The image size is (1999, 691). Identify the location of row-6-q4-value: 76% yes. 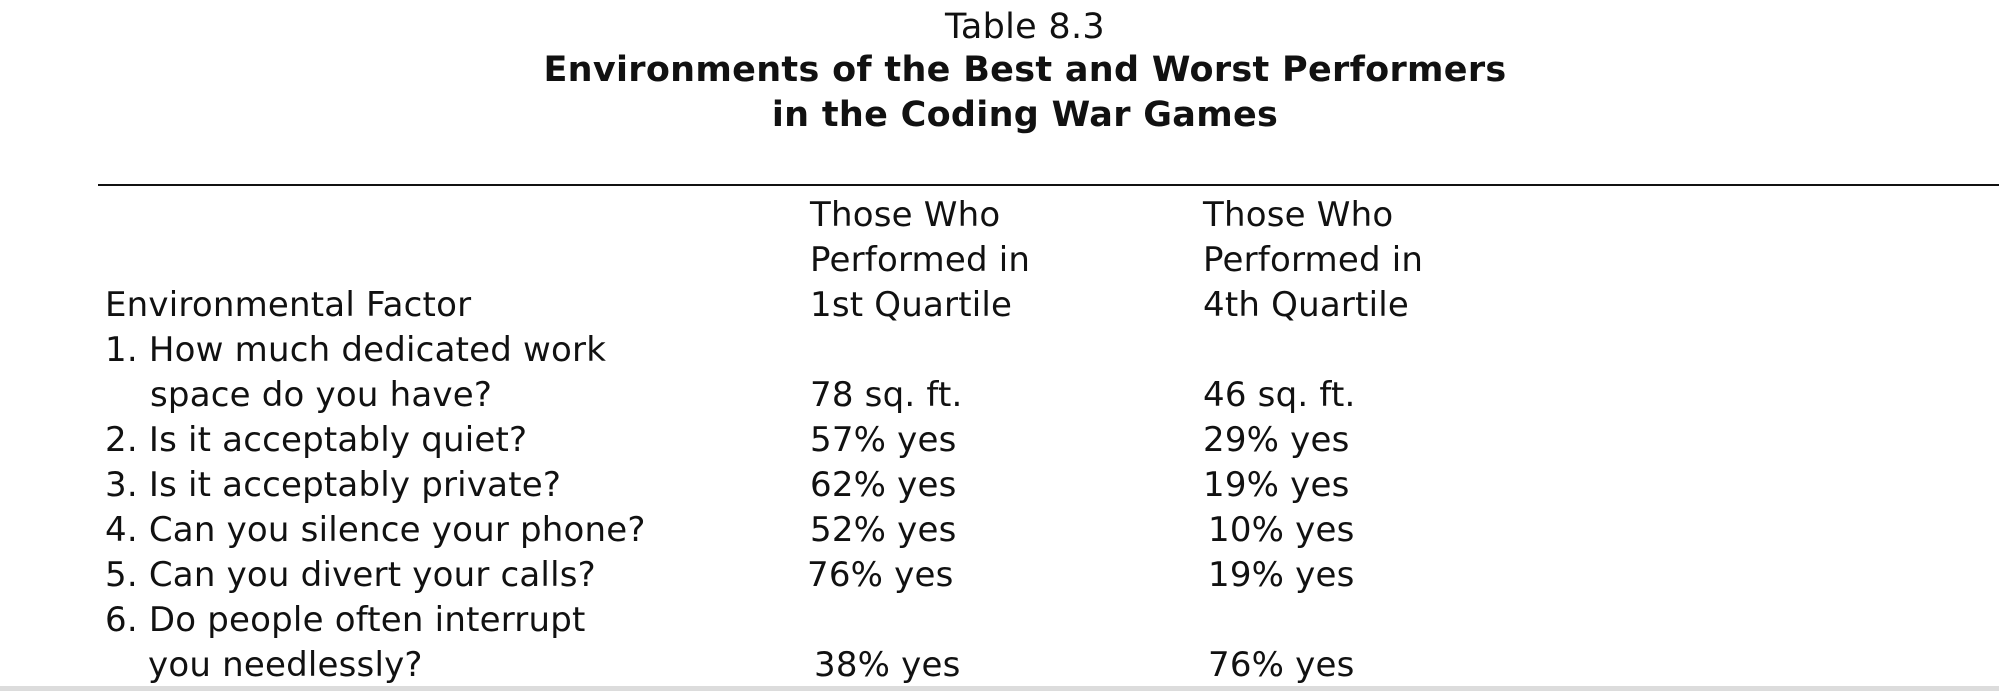
(1281, 665).